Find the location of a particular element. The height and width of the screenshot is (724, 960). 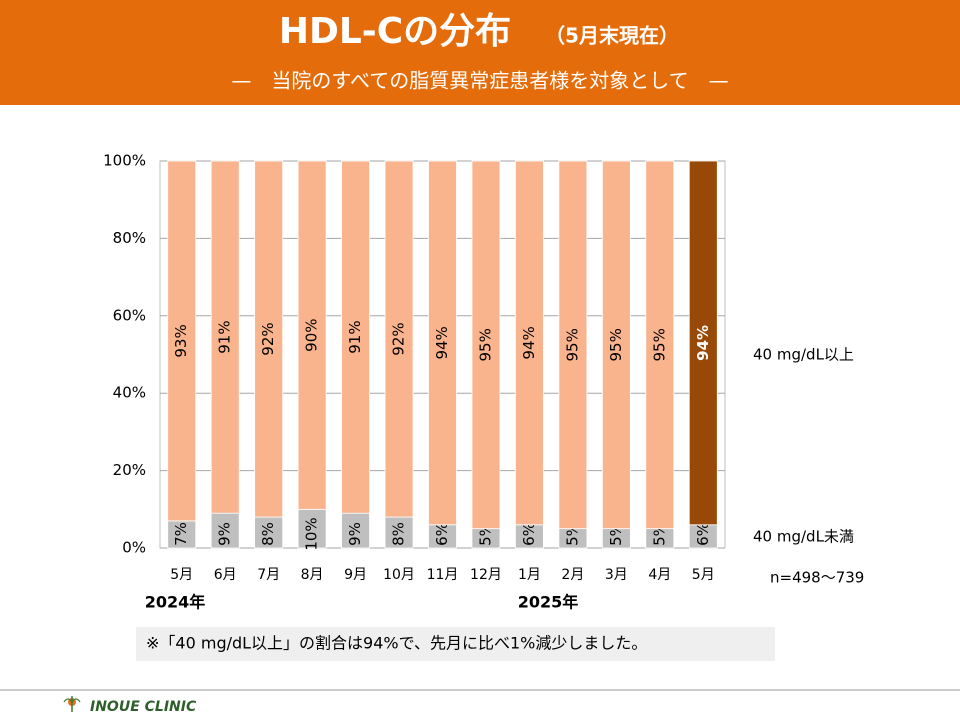

data-label: 7% is located at coordinates (181, 534).